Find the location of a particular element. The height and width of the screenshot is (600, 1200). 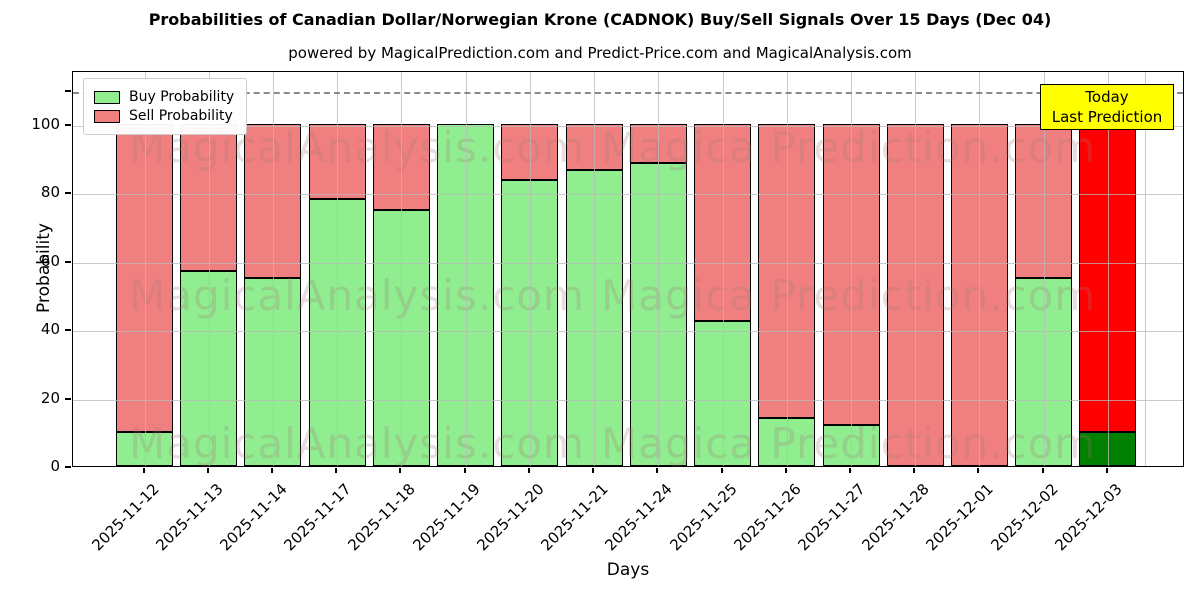

today-annotation-line2: Last Prediction is located at coordinates (1107, 117).